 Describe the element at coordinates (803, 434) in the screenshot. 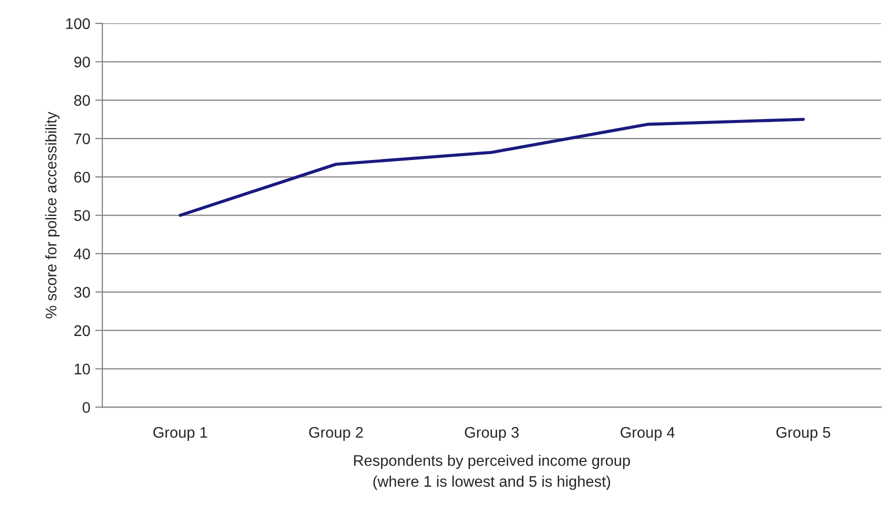

I see `x-tick-label: Group 5` at that location.